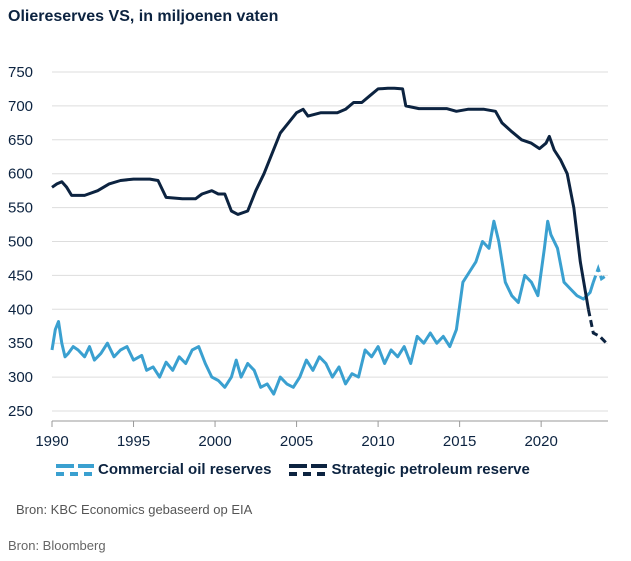 The height and width of the screenshot is (561, 631). Describe the element at coordinates (599, 273) in the screenshot. I see `series-forecast-commercial` at that location.